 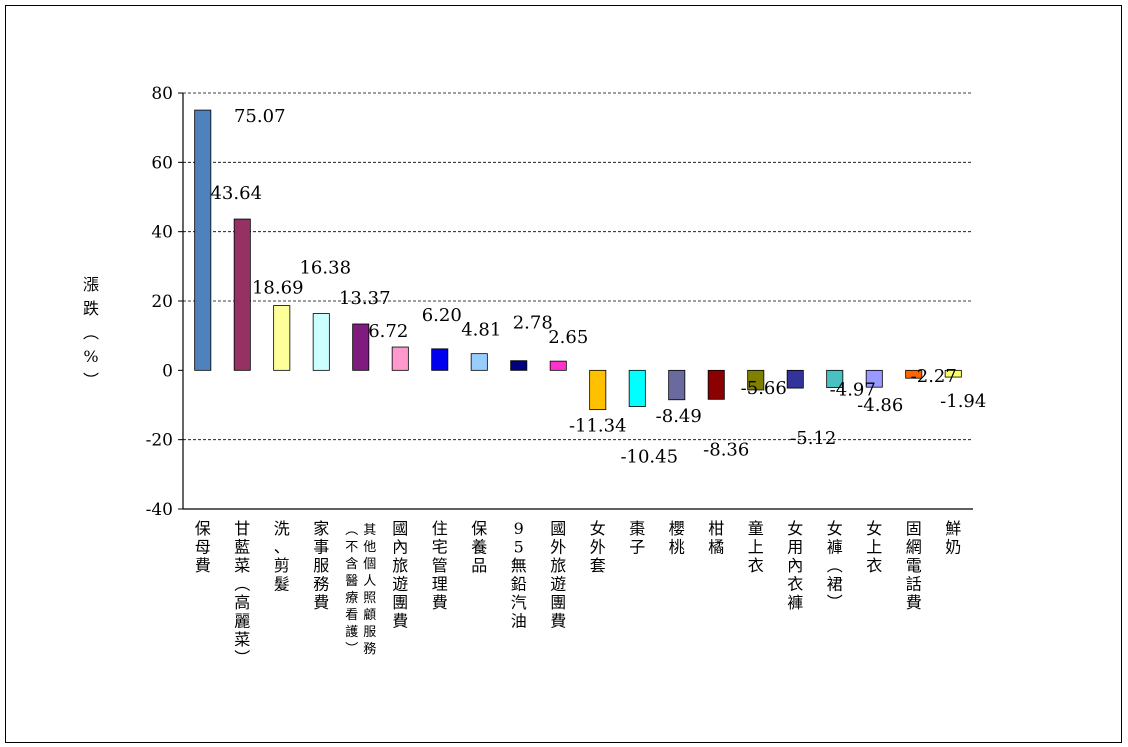 I want to click on data-label: 16.38, so click(x=325, y=268).